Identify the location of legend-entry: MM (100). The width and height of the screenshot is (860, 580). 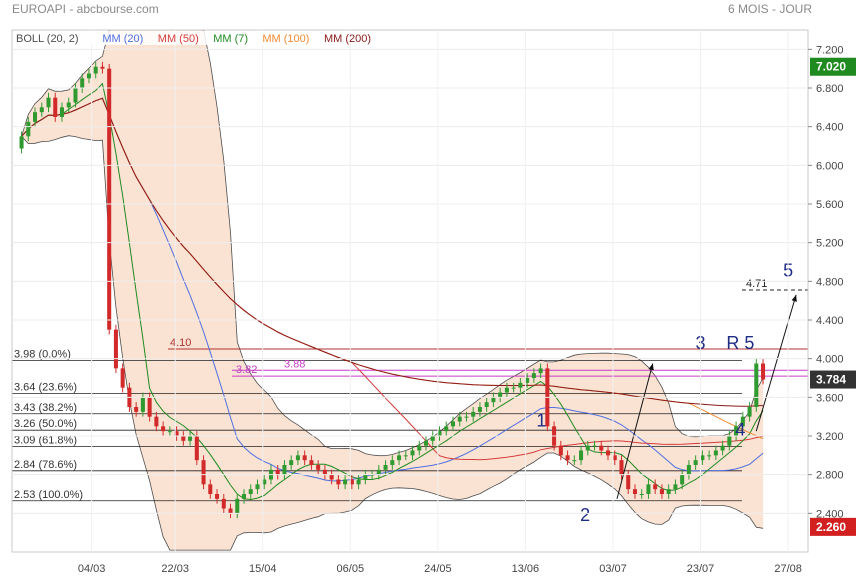
(285, 39).